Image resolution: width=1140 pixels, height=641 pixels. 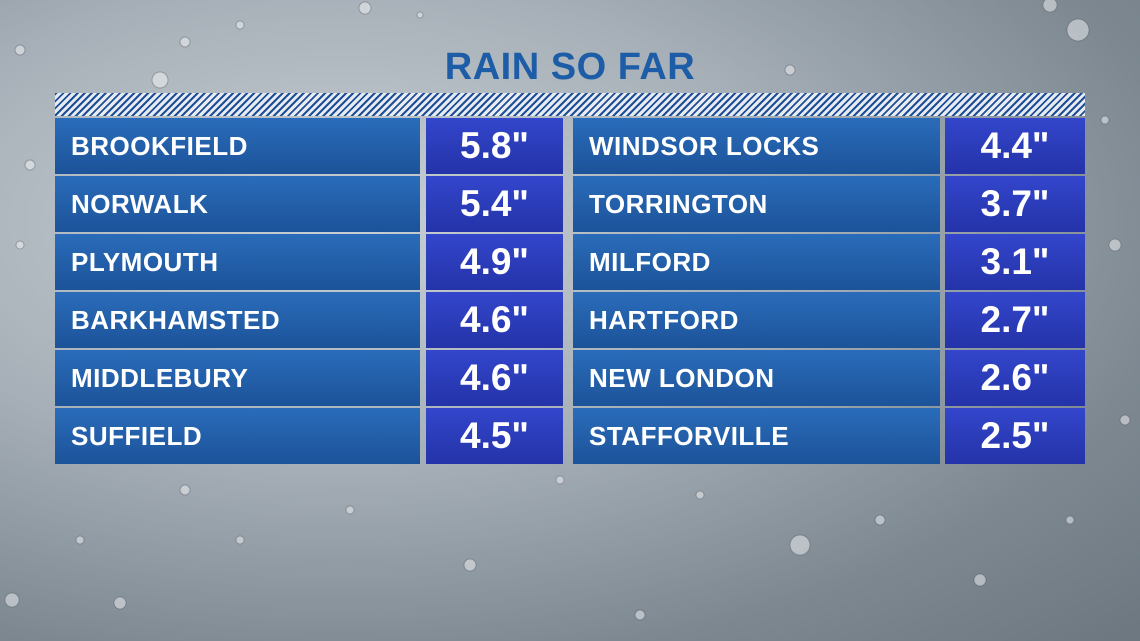 I want to click on rain-total: 3.1", so click(x=1015, y=262).